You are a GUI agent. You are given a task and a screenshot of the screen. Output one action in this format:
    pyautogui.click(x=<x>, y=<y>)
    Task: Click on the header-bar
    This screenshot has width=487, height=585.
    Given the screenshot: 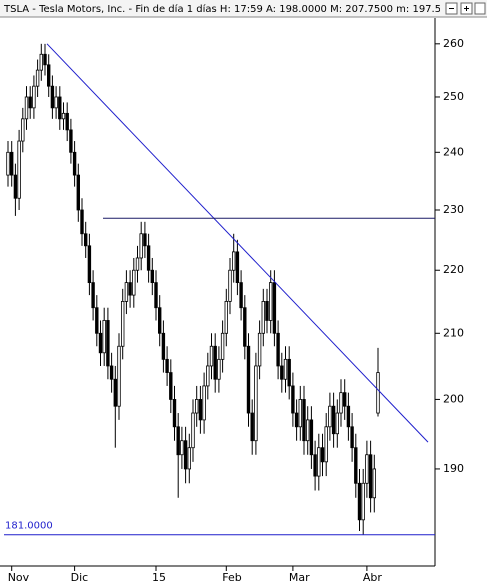 What is the action you would take?
    pyautogui.click(x=243, y=8)
    